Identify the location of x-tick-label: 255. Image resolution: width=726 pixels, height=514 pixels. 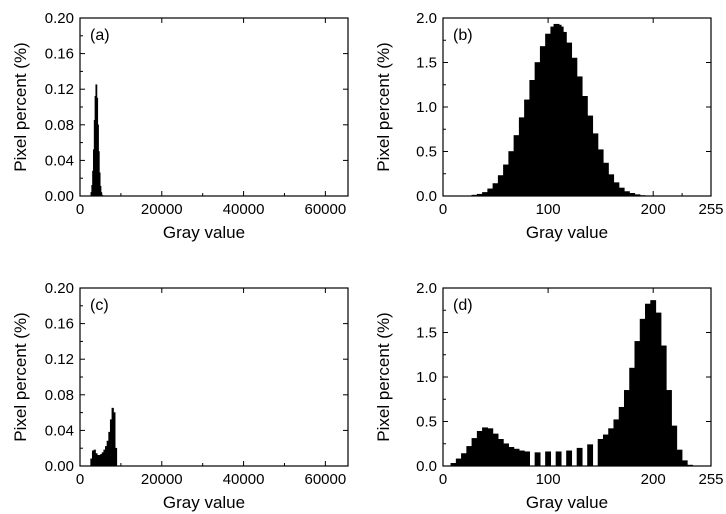
(710, 479).